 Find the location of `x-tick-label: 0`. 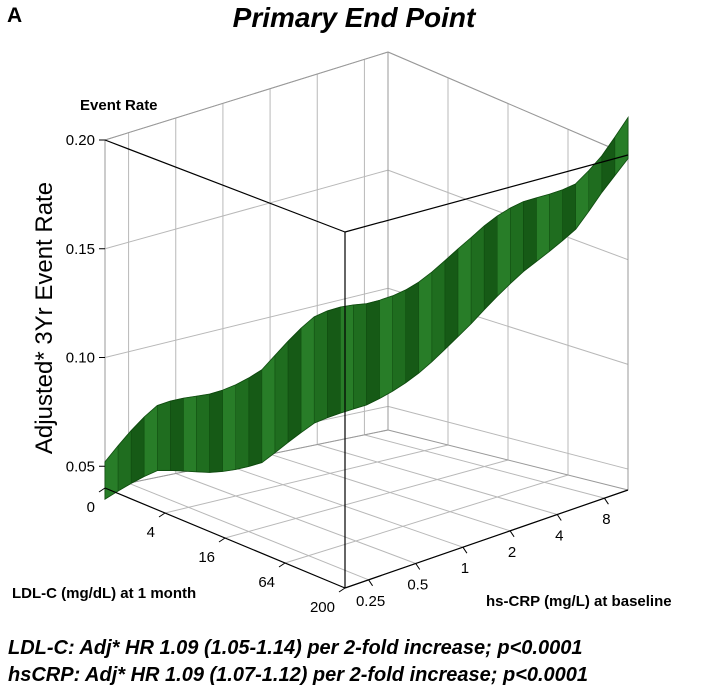

x-tick-label: 0 is located at coordinates (91, 507).